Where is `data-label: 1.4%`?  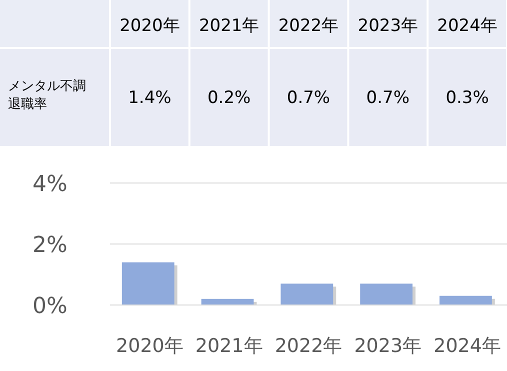
data-label: 1.4% is located at coordinates (150, 98).